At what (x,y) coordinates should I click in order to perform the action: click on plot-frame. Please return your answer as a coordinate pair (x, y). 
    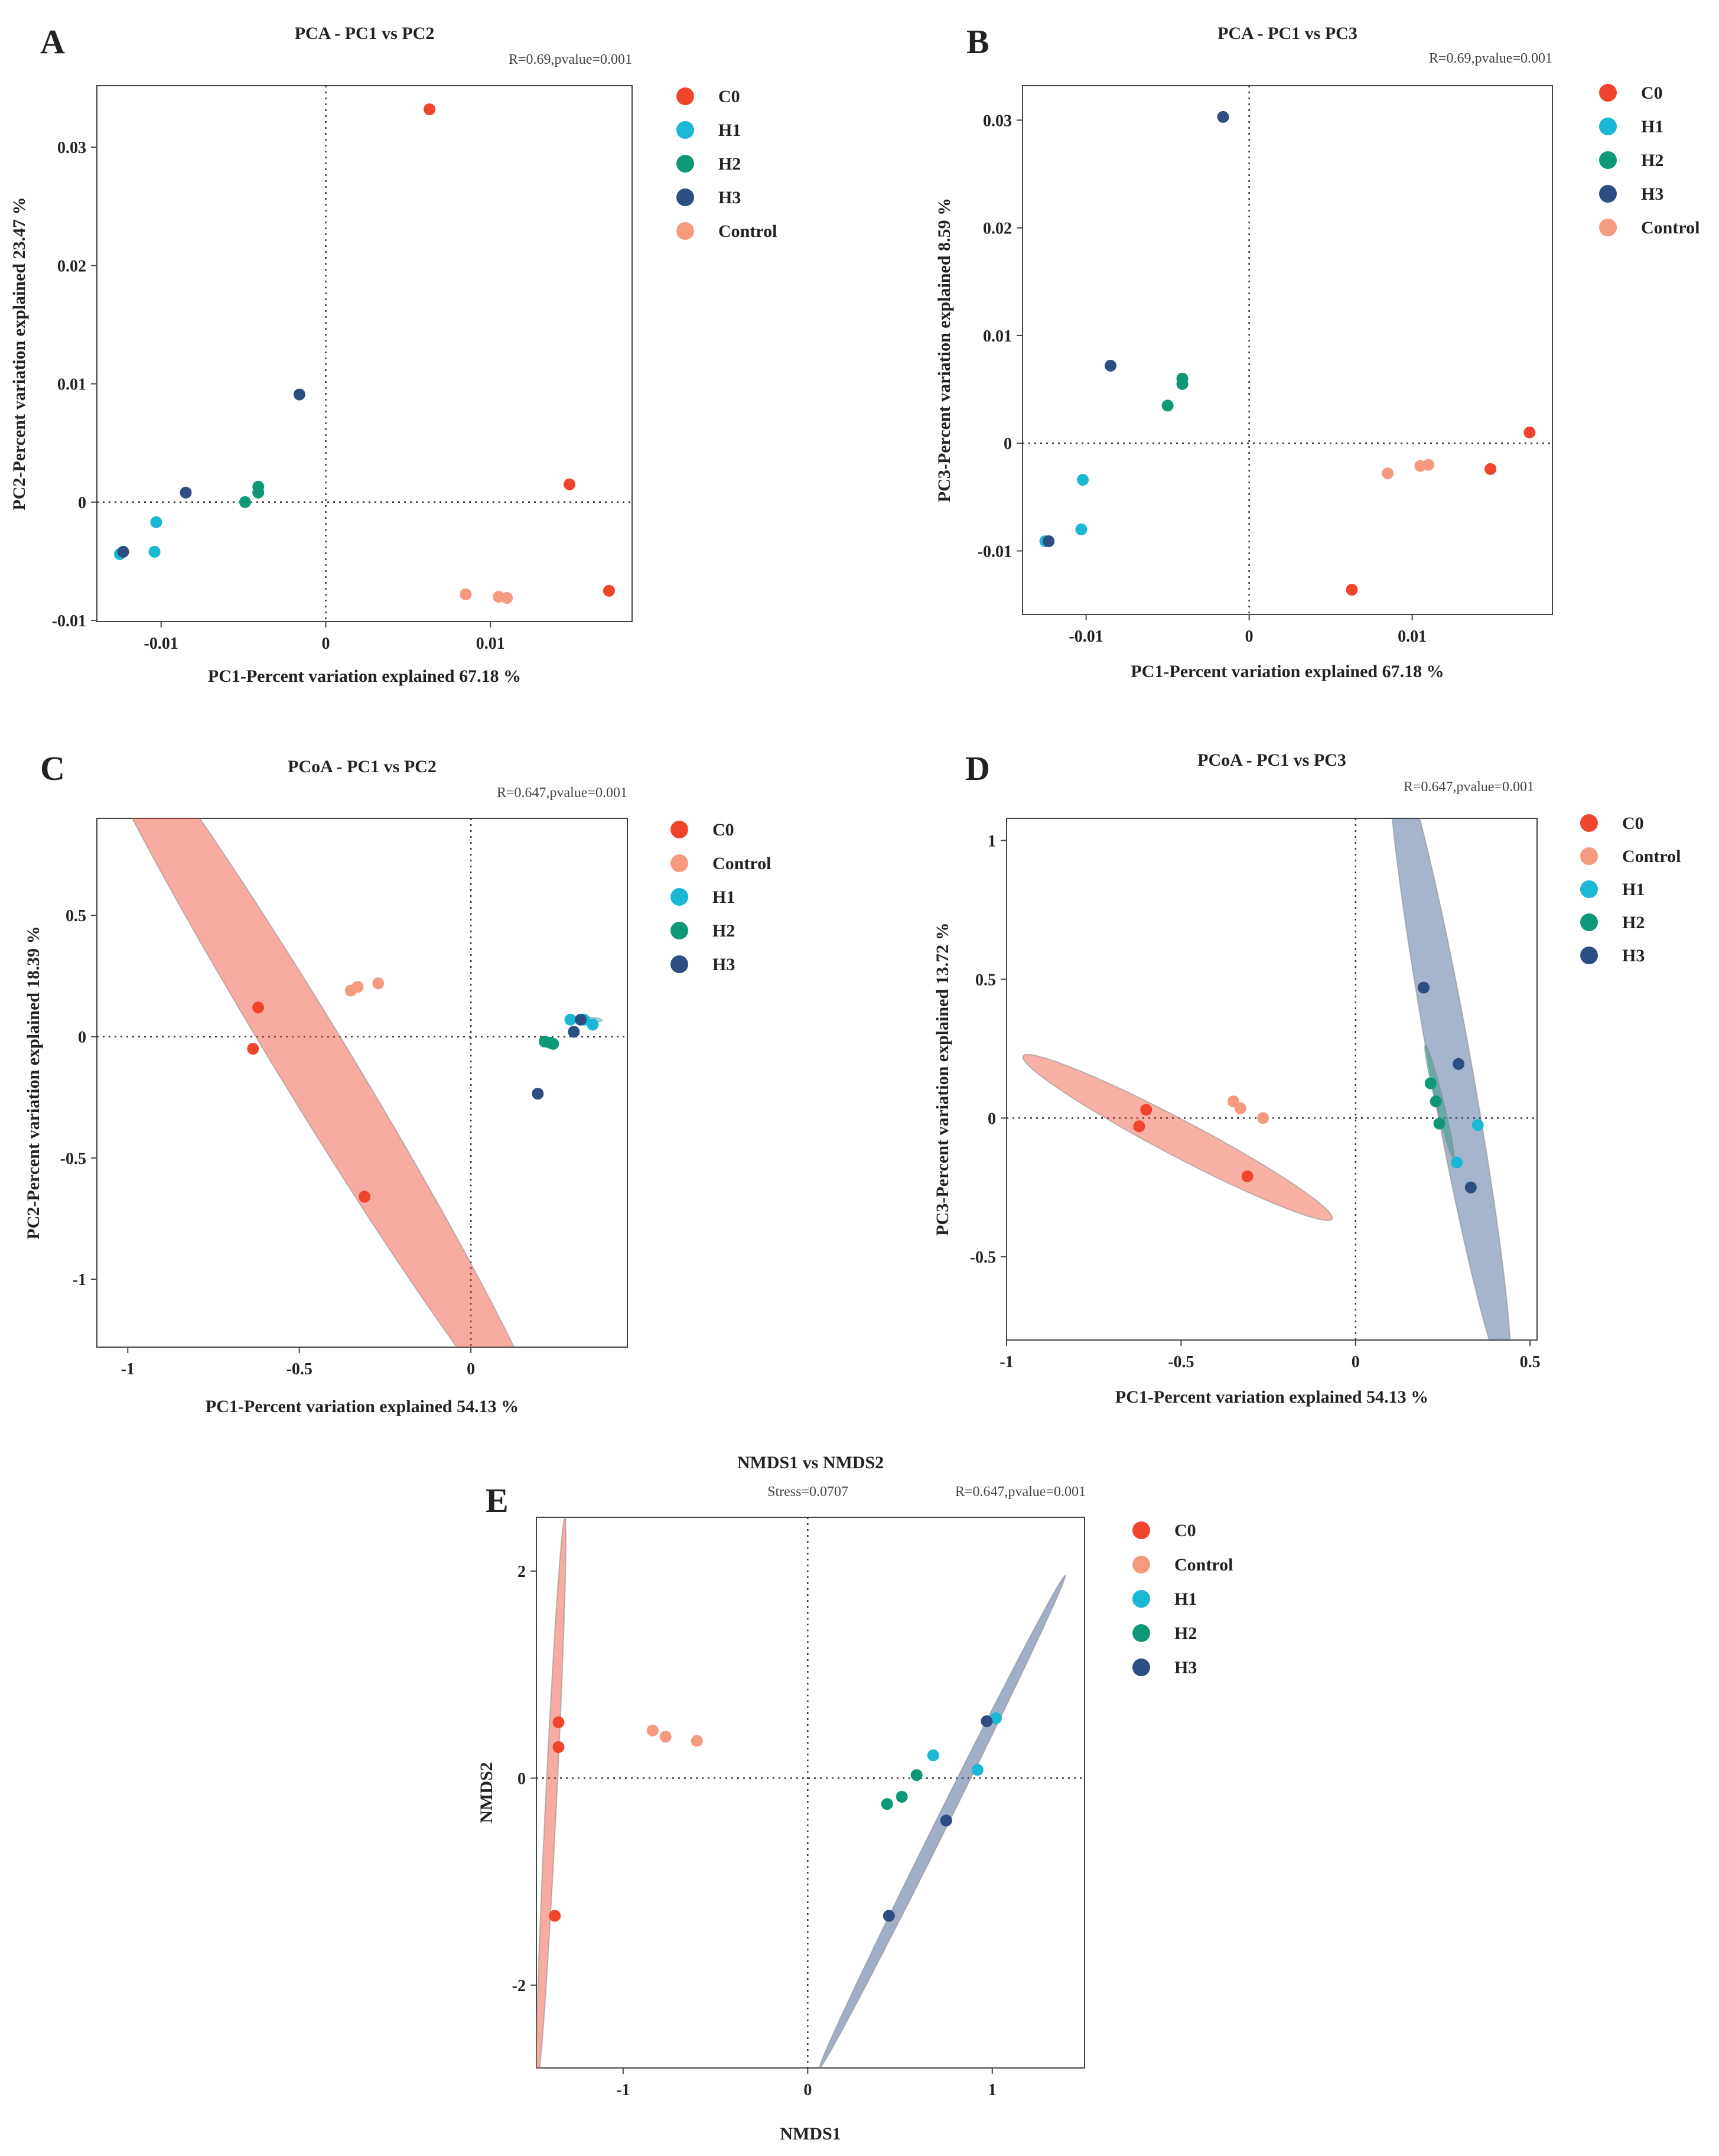
    Looking at the image, I should click on (1272, 1079).